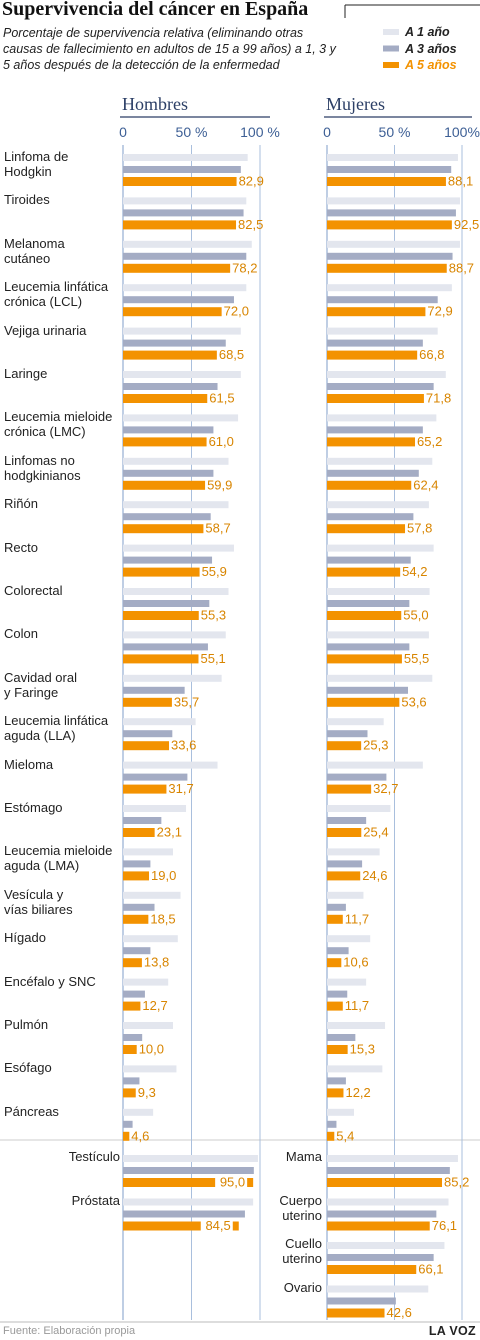 The height and width of the screenshot is (1340, 480). Describe the element at coordinates (385, 788) in the screenshot. I see `value-label: 32,7` at that location.